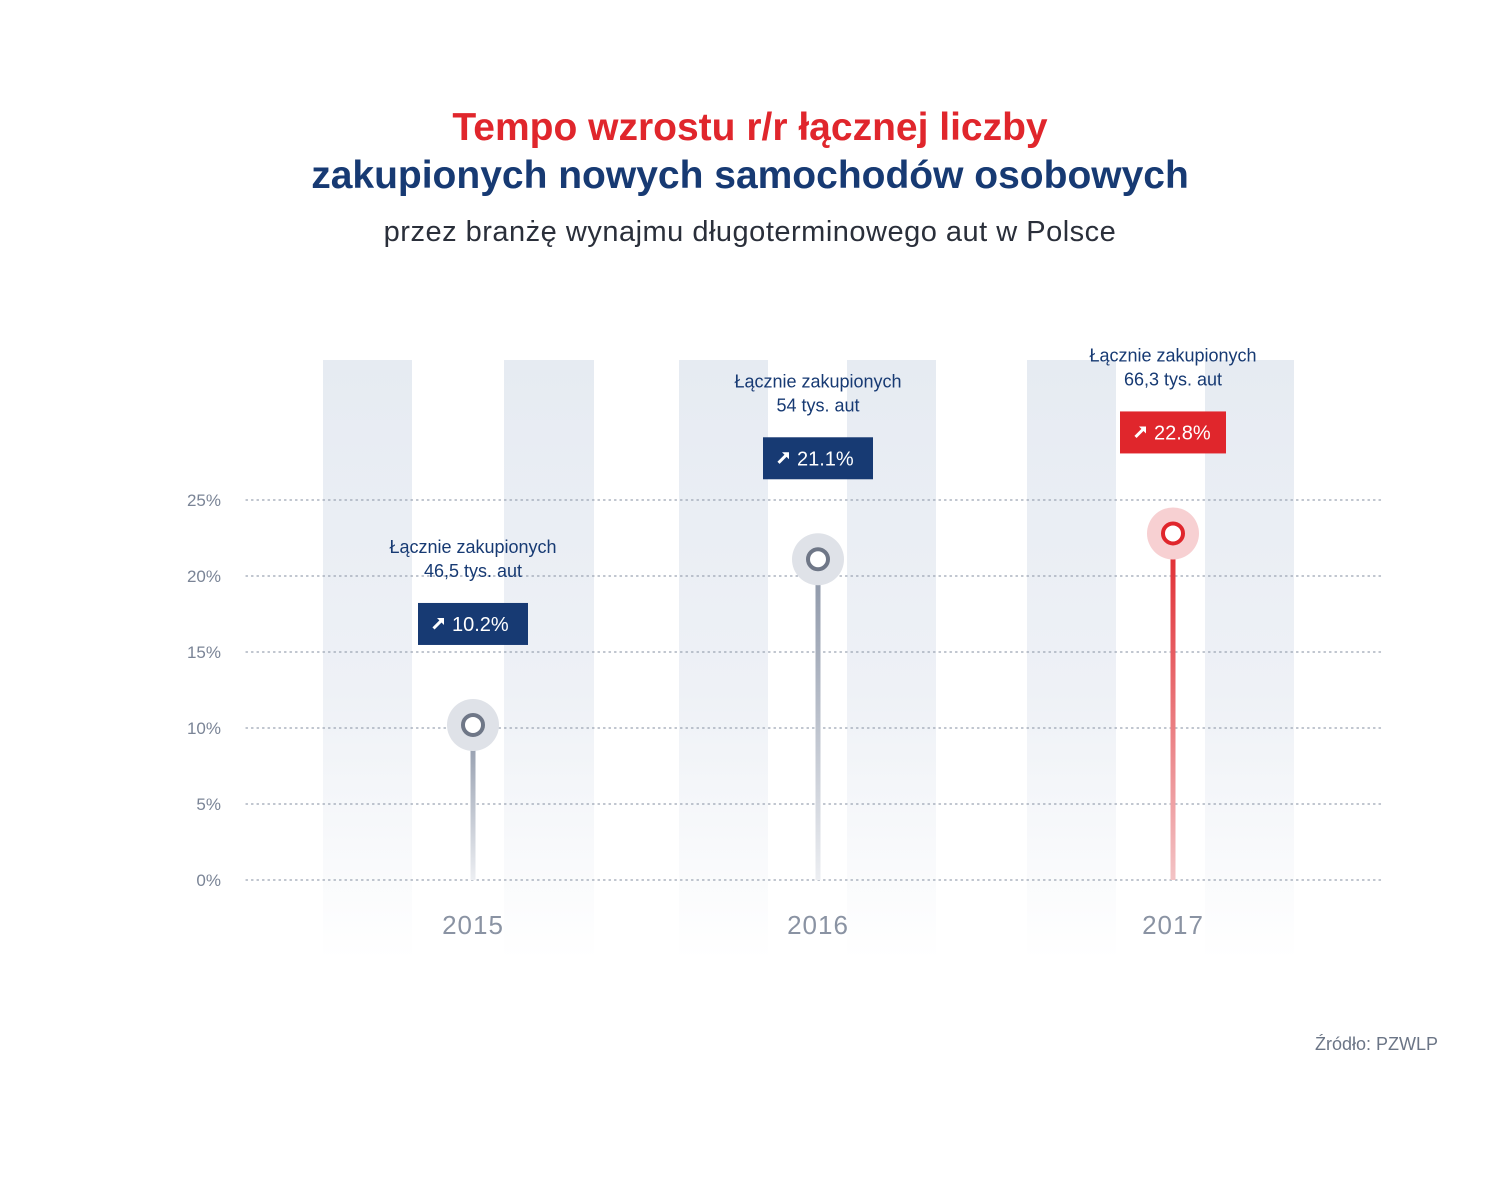 The height and width of the screenshot is (1200, 1500). What do you see at coordinates (817, 405) in the screenshot?
I see `annotation-line-2: 54 tys. aut` at bounding box center [817, 405].